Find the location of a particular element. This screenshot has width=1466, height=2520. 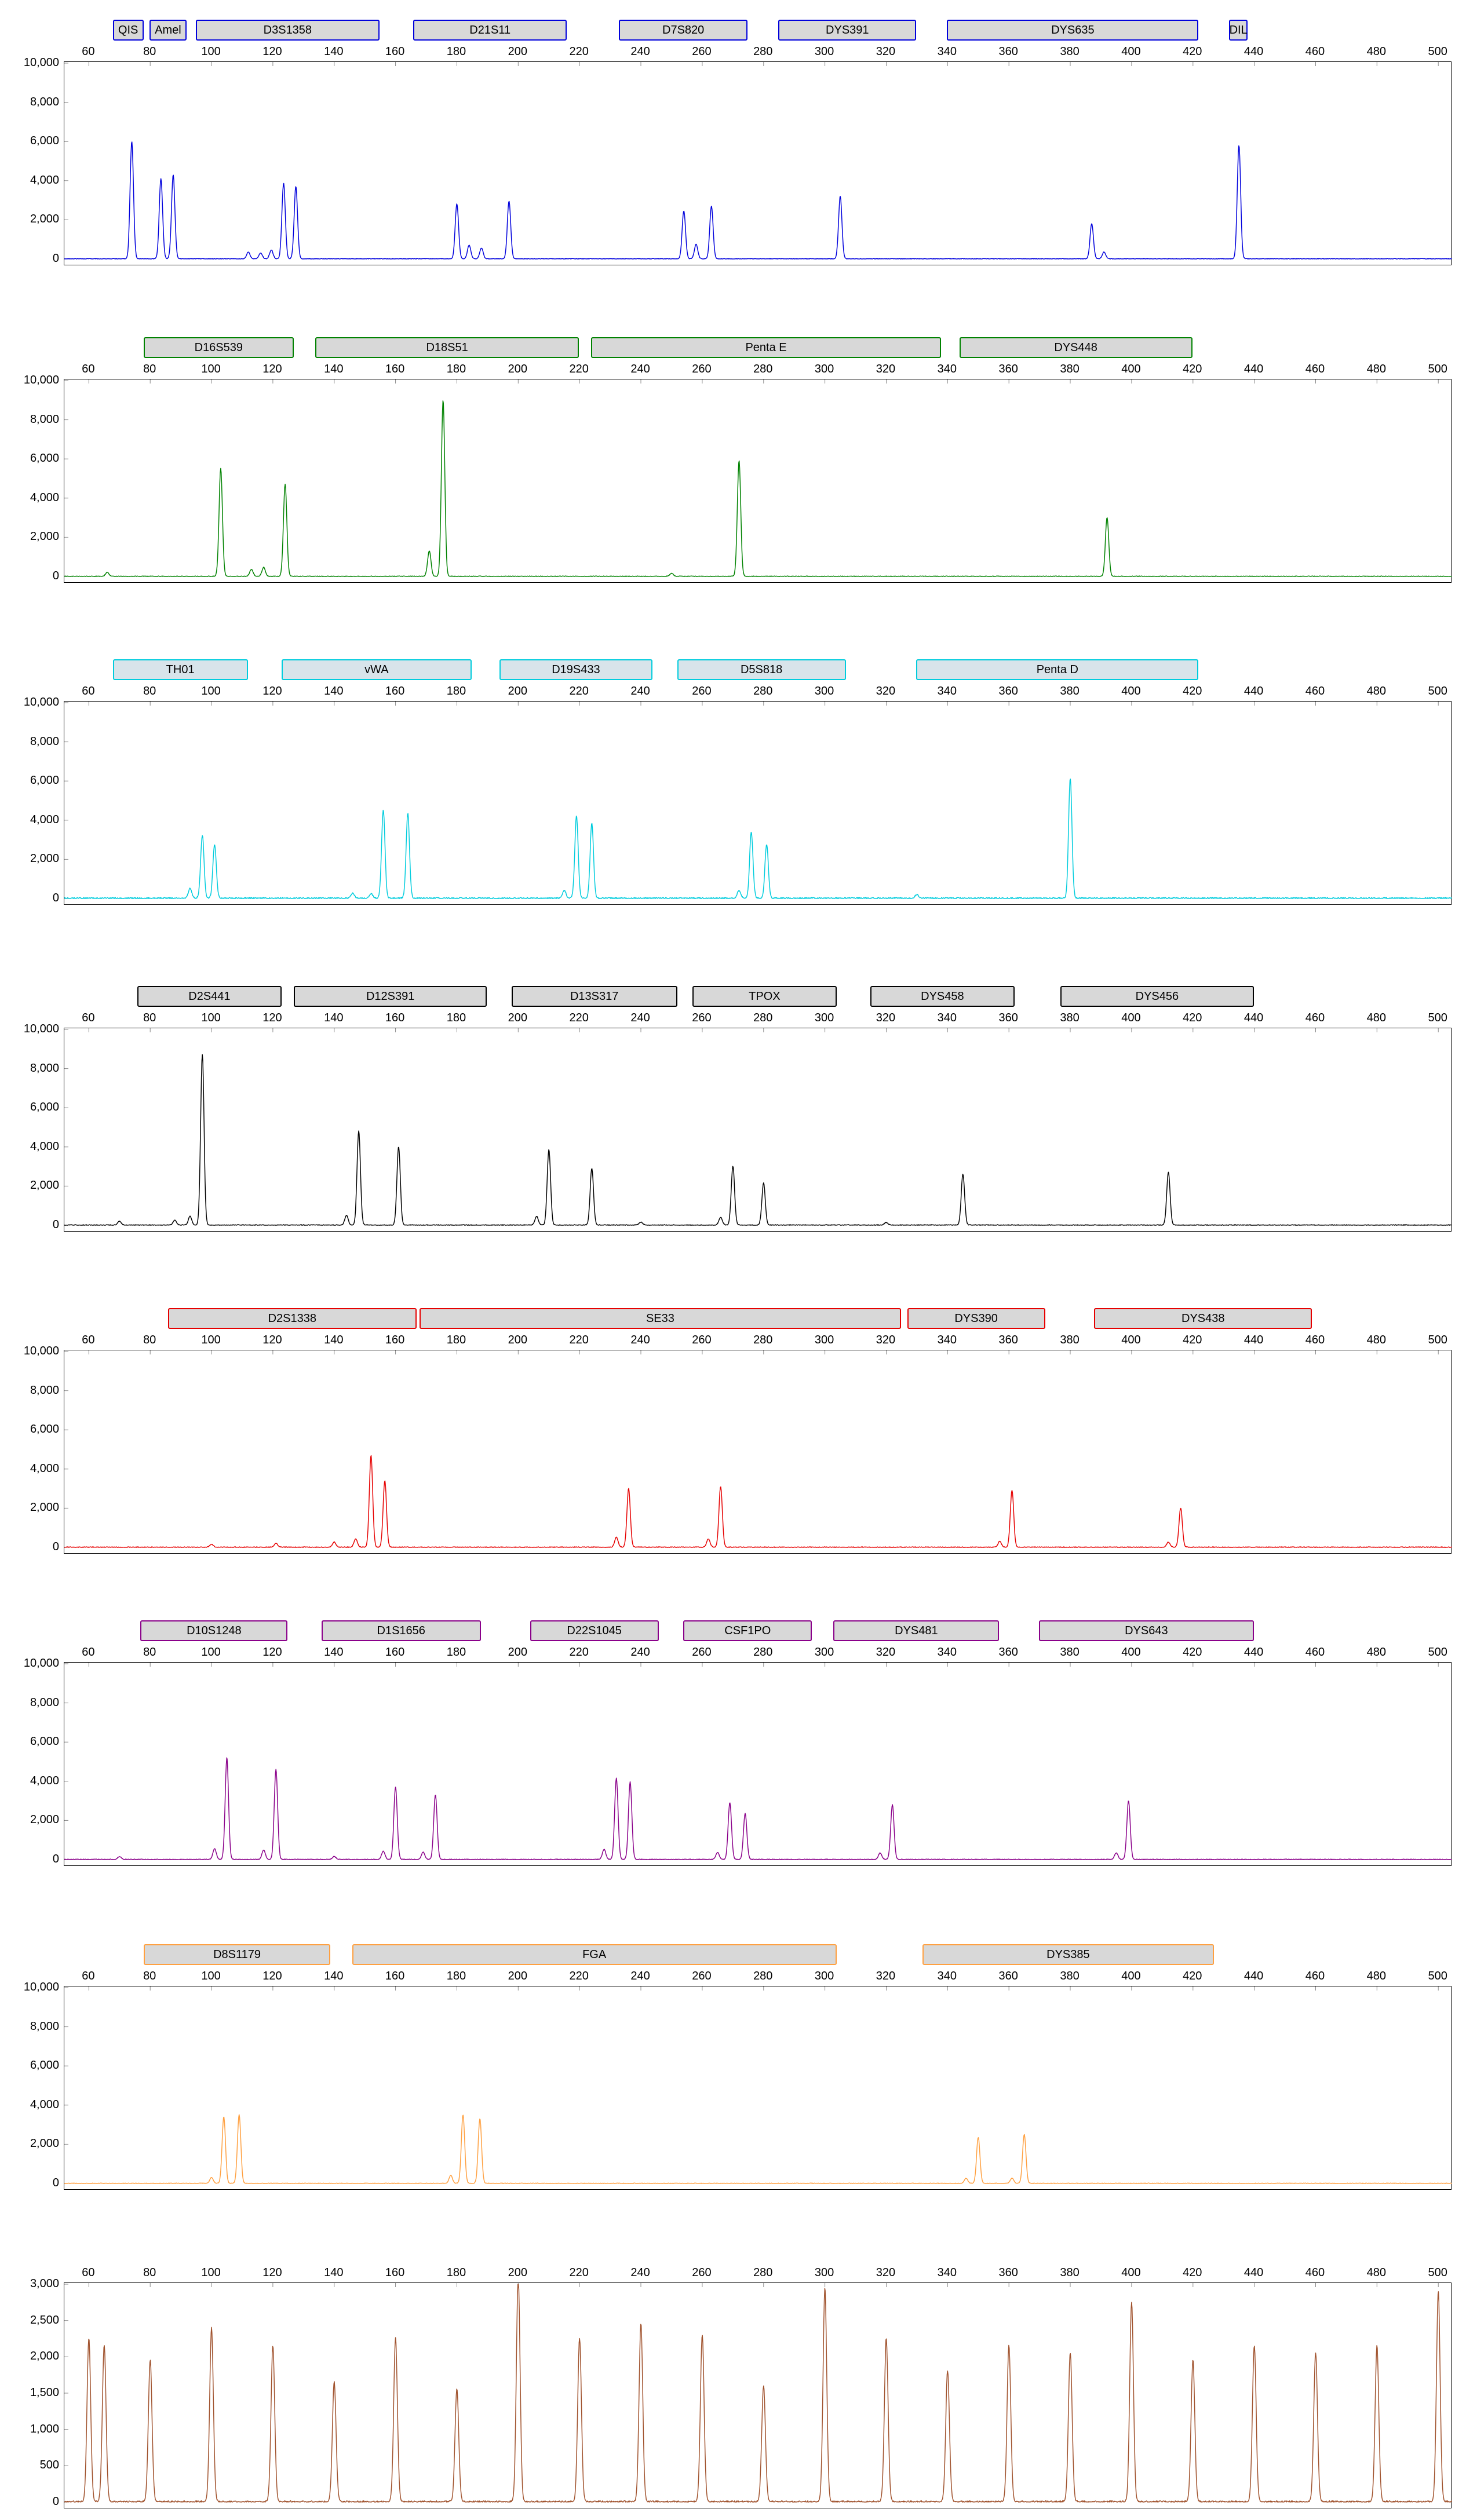

marker-label: SE33 is located at coordinates (660, 1319).